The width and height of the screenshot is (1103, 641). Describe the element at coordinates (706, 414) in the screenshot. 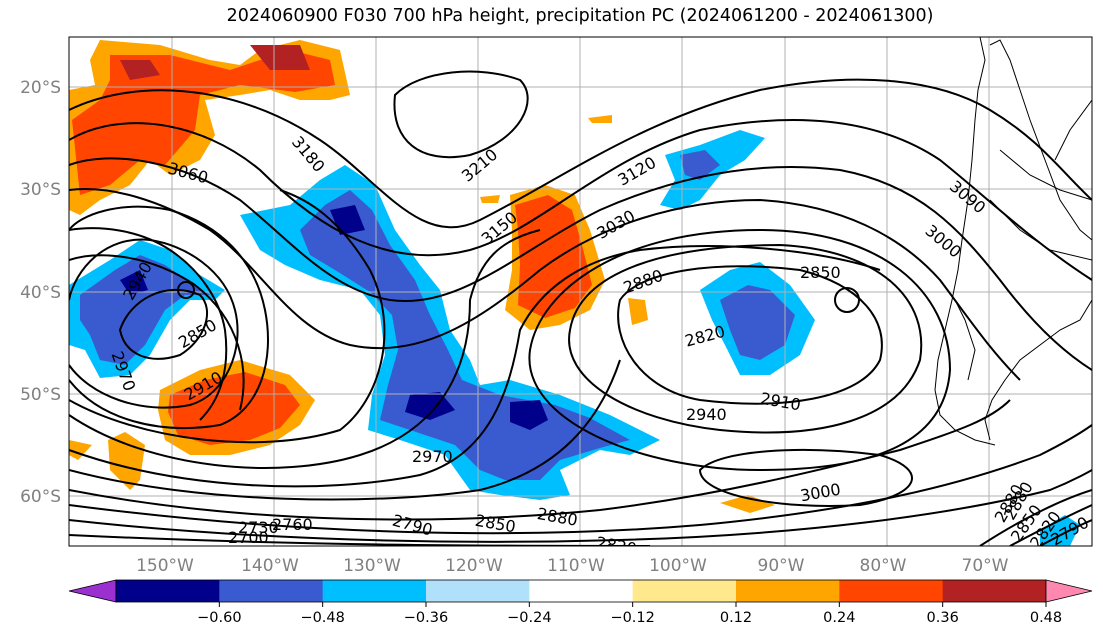

I see `contour-label: 2940` at that location.